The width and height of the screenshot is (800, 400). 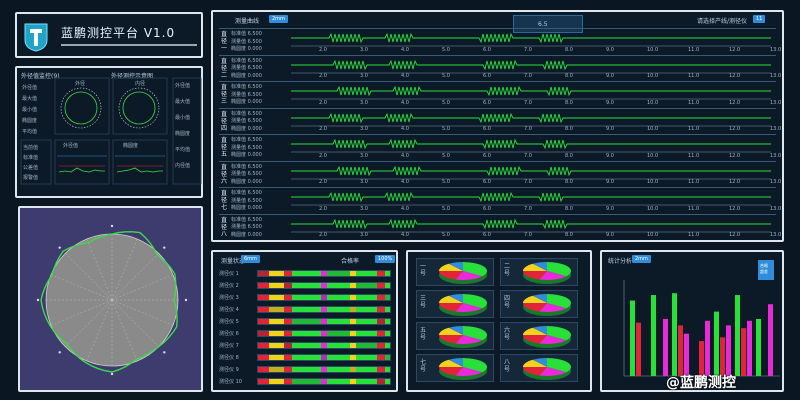 I want to click on wave-select-badge: 11, so click(x=759, y=19).